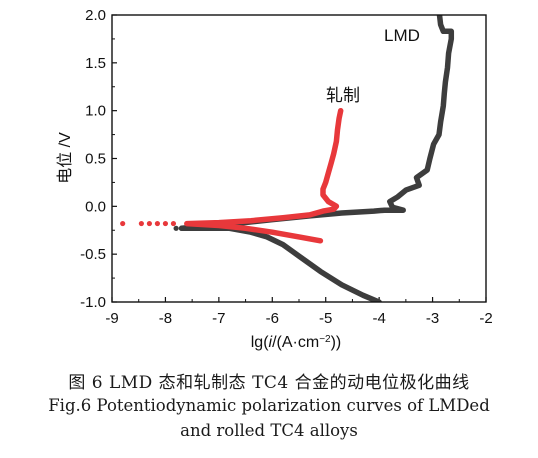  Describe the element at coordinates (95, 111) in the screenshot. I see `y-tick-label: 1.0` at that location.